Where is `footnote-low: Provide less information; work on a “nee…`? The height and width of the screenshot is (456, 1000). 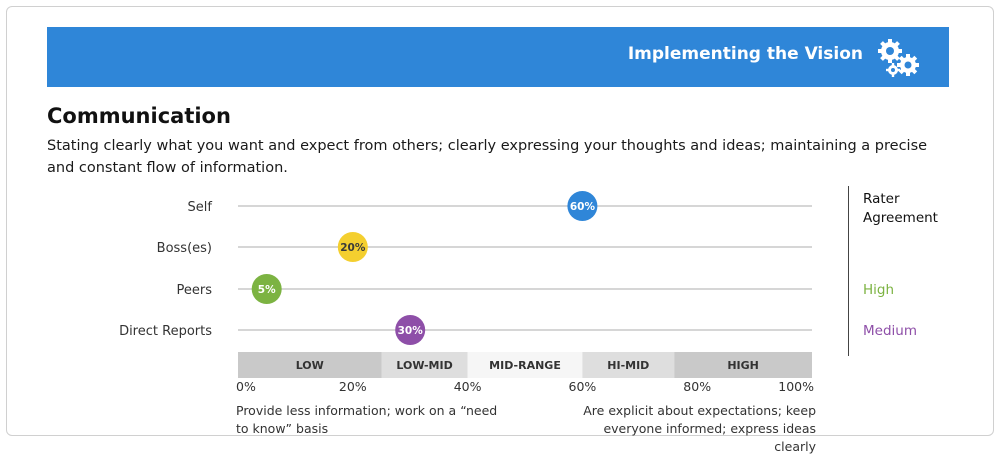 footnote-low: Provide less information; work on a “nee… is located at coordinates (367, 419).